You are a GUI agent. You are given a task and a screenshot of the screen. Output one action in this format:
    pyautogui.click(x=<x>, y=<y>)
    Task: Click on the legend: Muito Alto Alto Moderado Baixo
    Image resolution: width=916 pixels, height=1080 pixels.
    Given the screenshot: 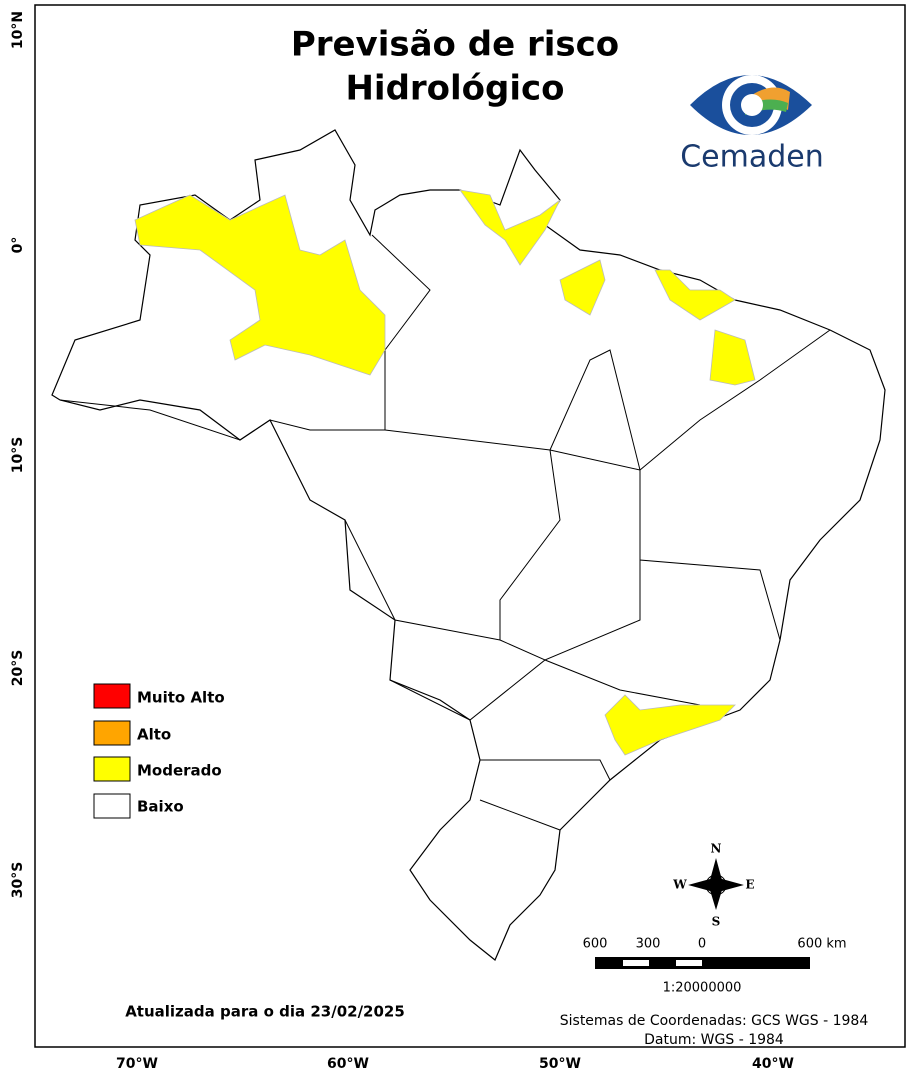 What is the action you would take?
    pyautogui.click(x=159, y=751)
    